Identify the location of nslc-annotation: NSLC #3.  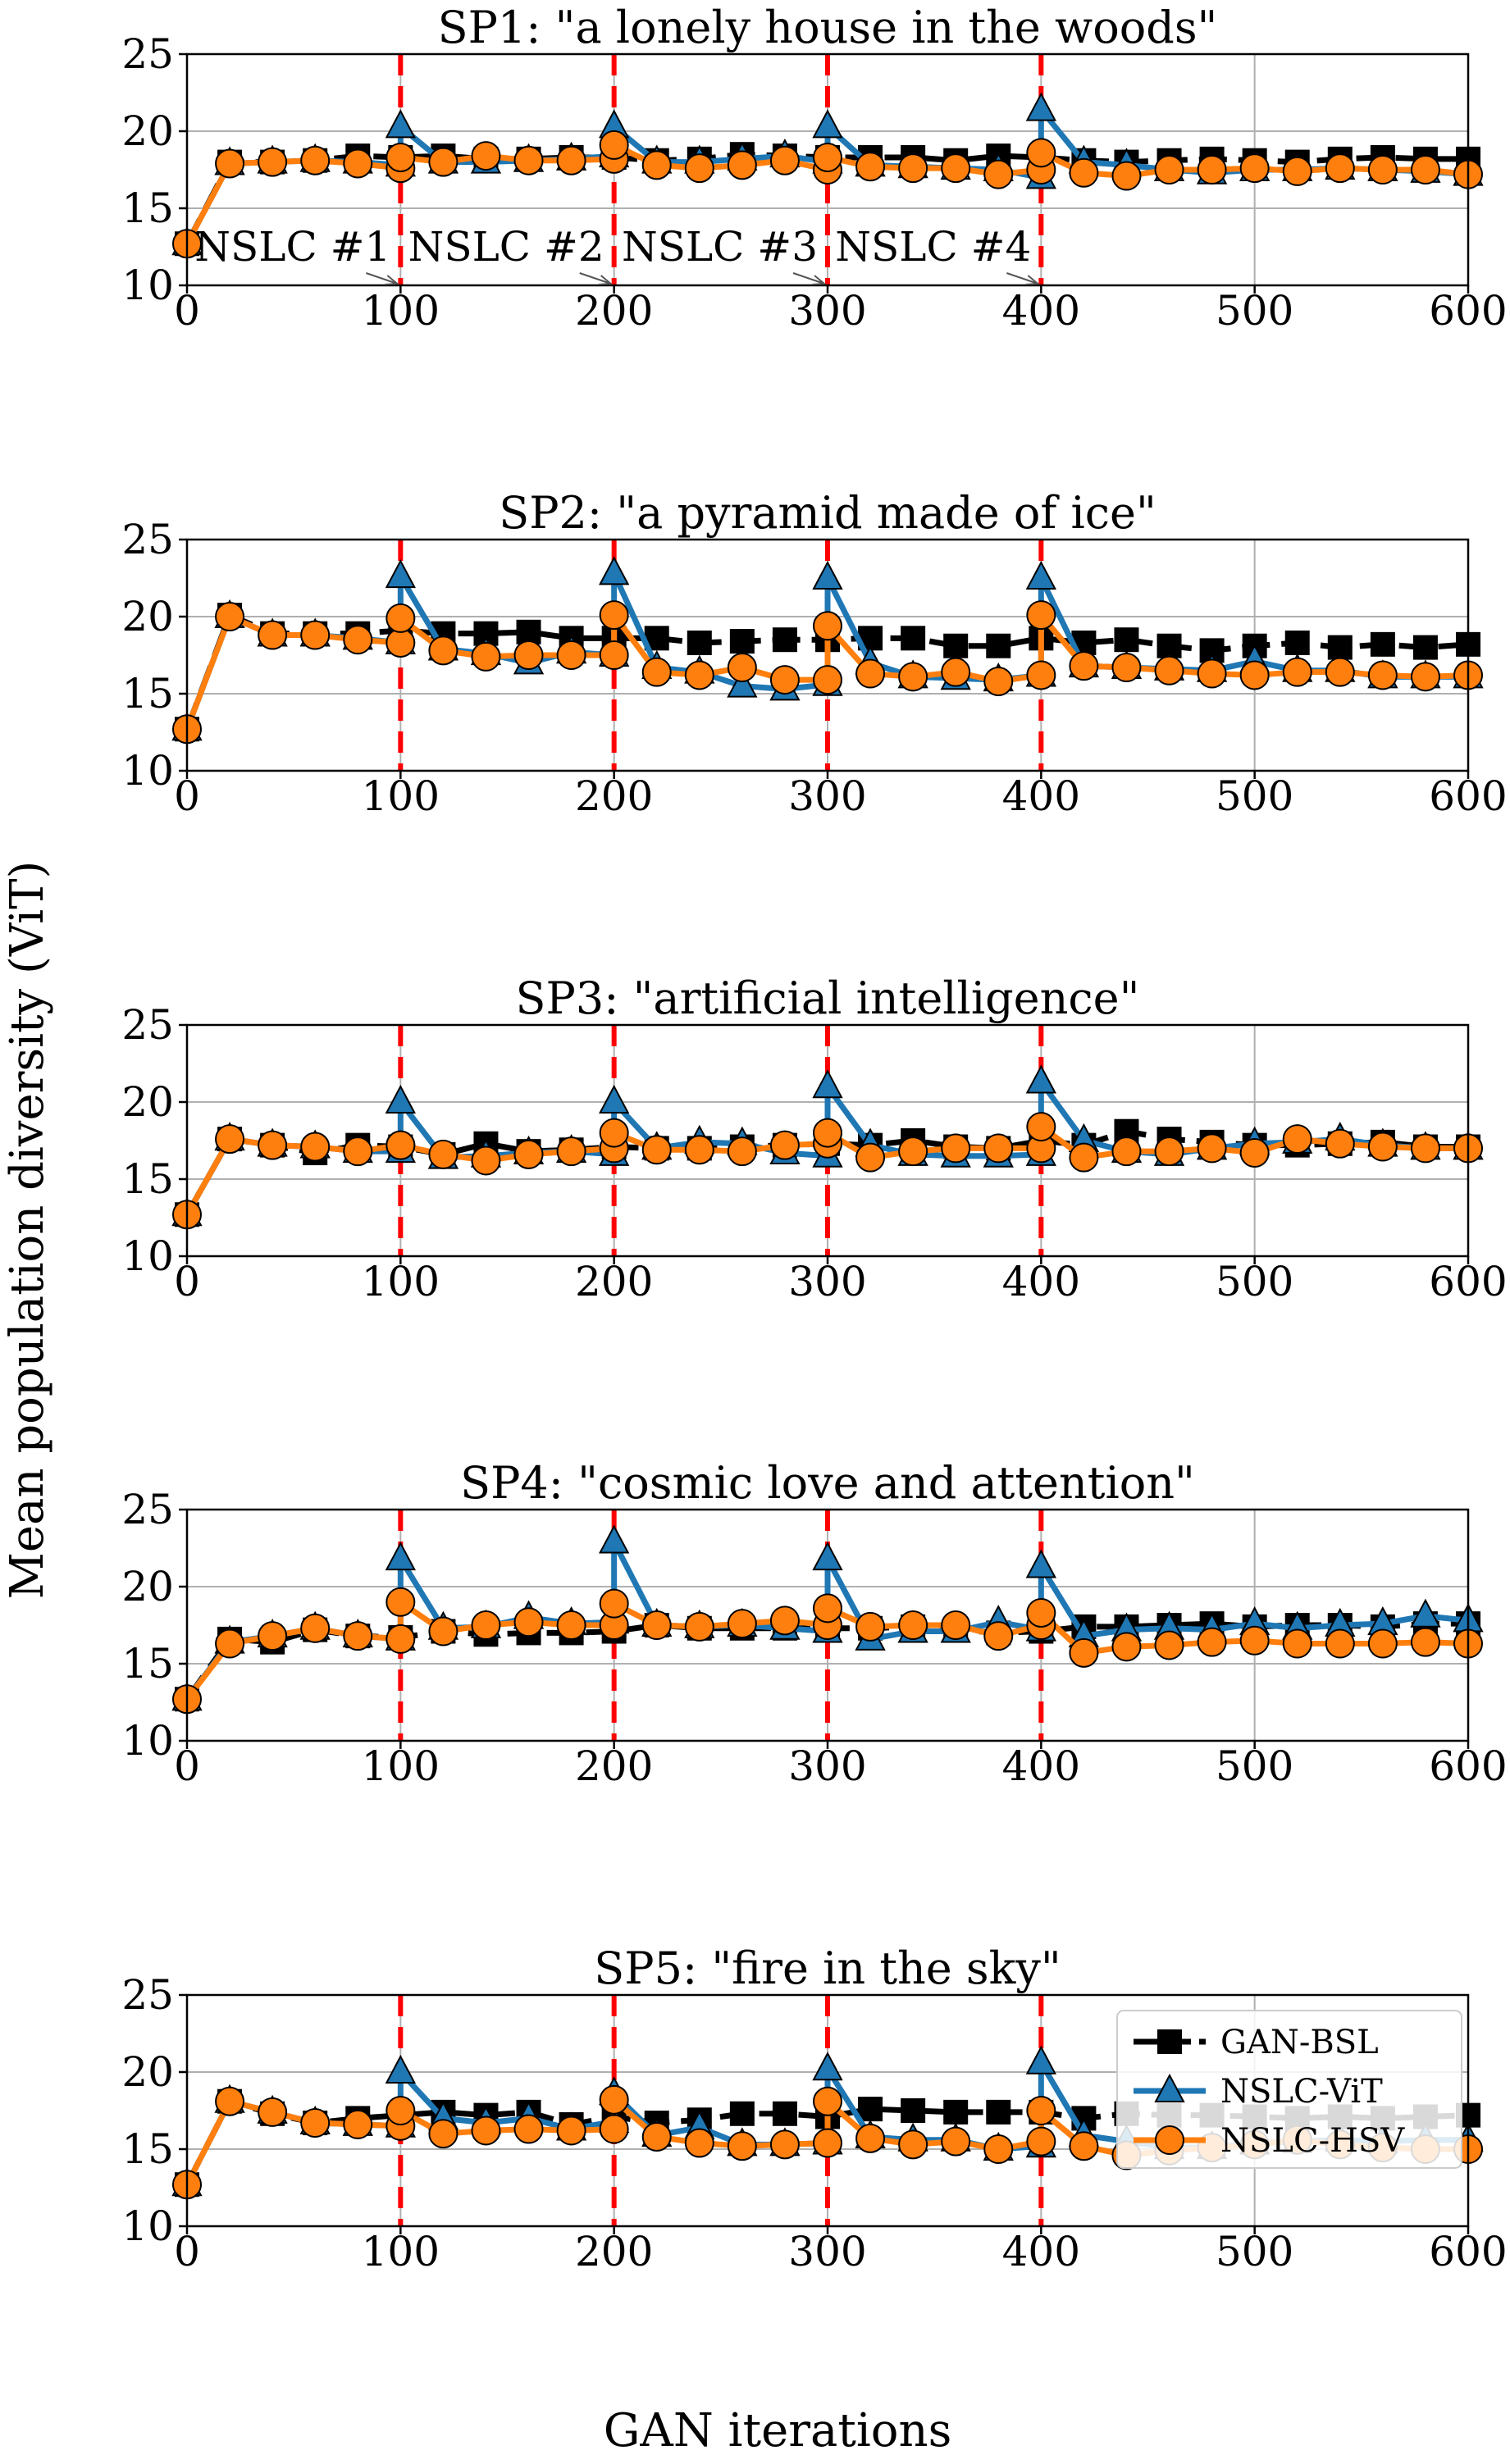
(720, 247).